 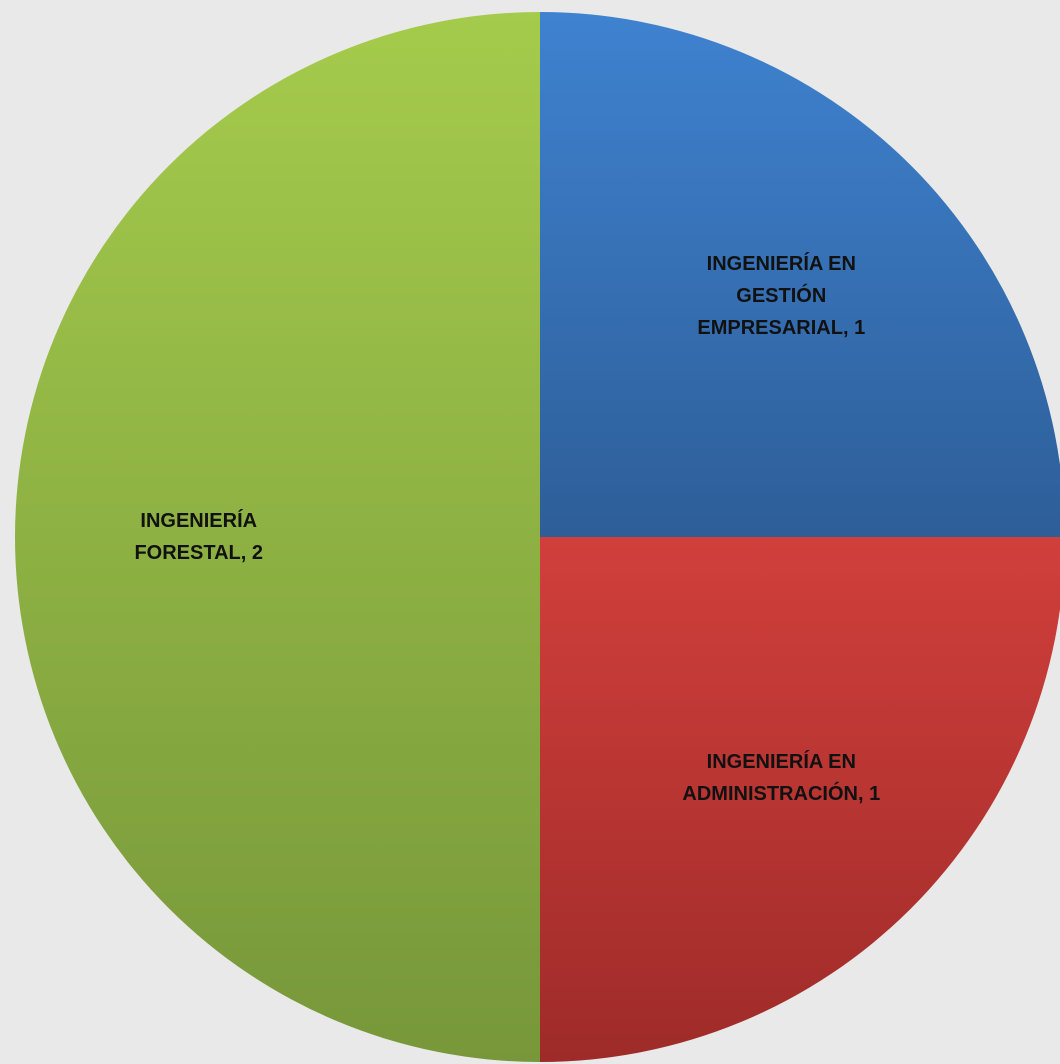 I want to click on category-label: INGENIERÍA FORESTAL, so click(x=195, y=537).